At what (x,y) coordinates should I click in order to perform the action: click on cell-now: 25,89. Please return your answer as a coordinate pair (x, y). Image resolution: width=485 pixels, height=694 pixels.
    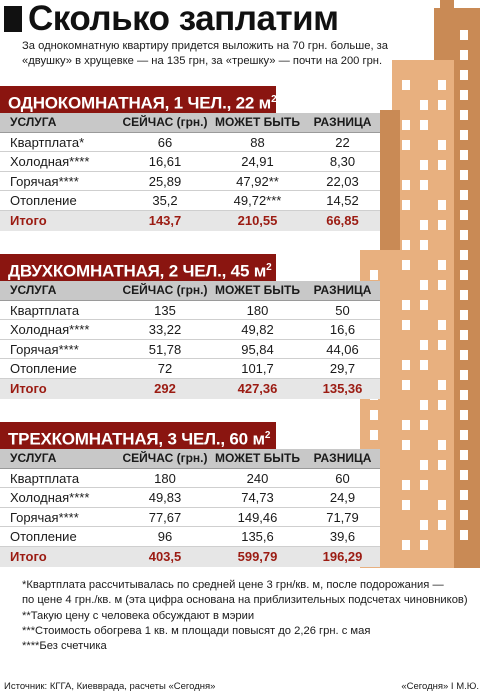
    Looking at the image, I should click on (165, 181).